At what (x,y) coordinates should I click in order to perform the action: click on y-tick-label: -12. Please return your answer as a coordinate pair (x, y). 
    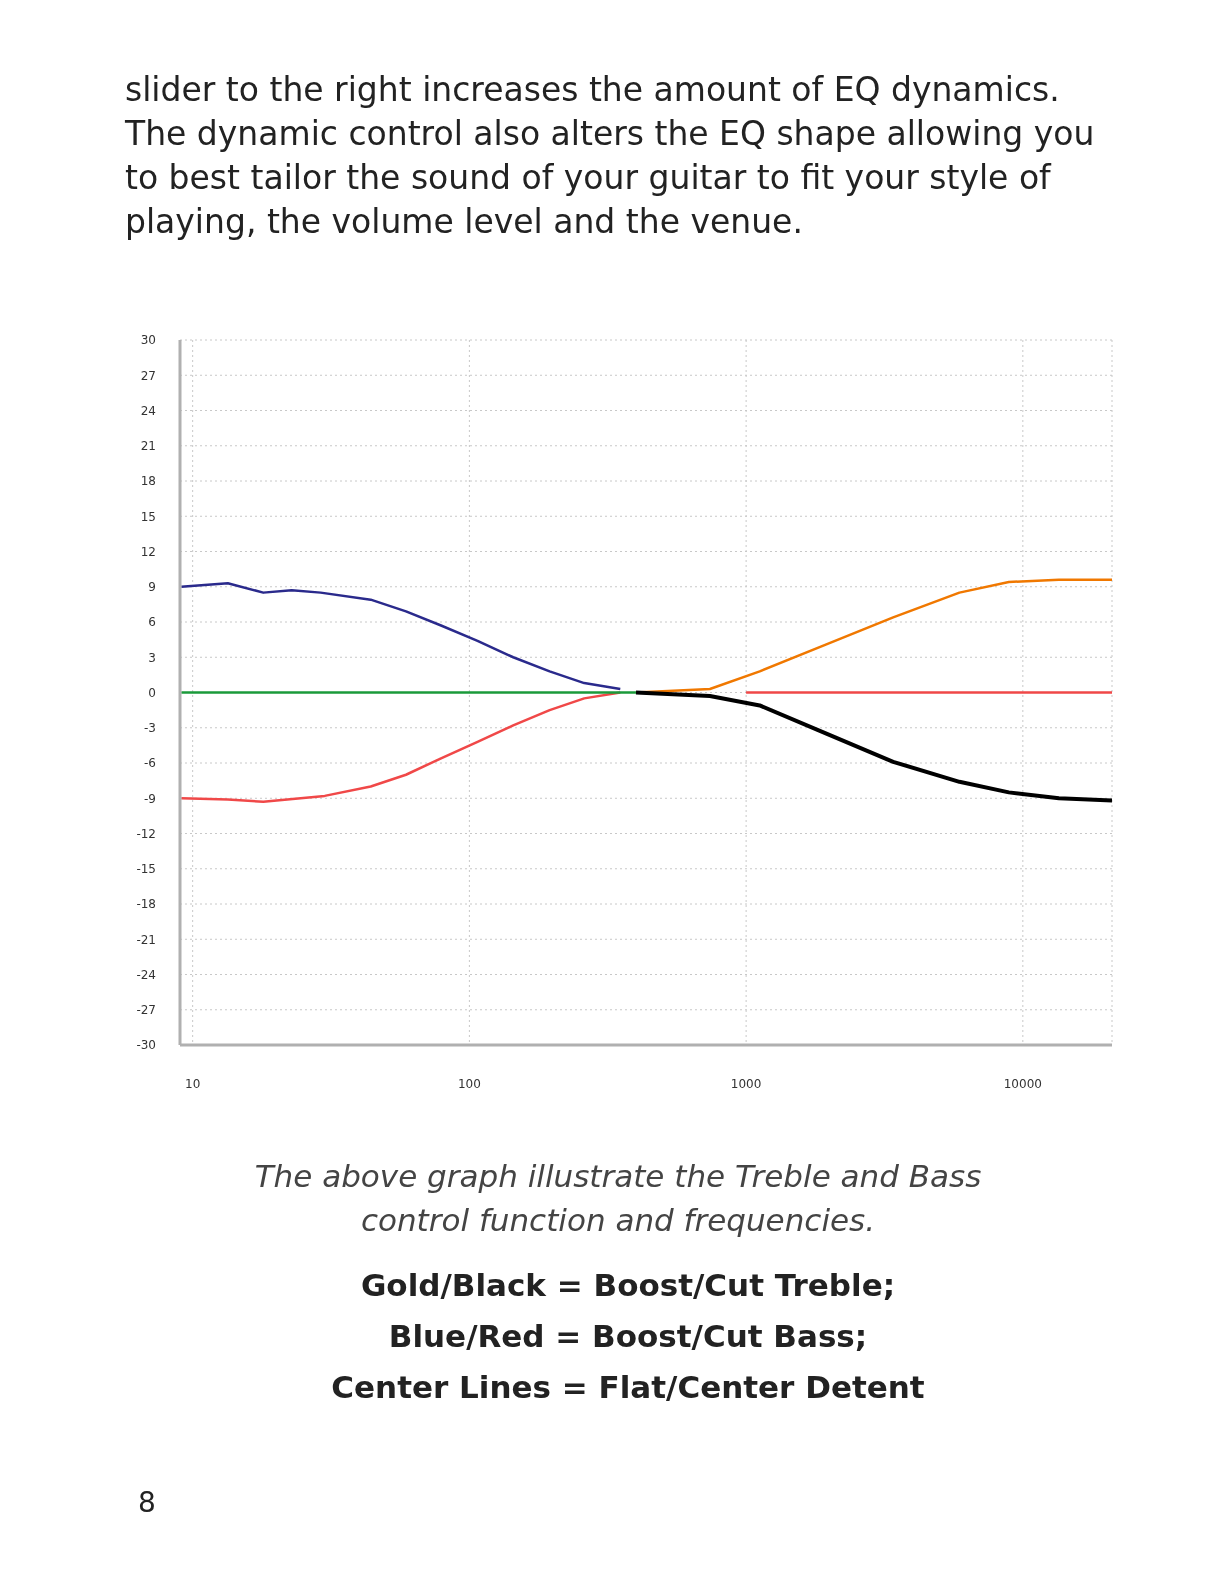
    Looking at the image, I should click on (146, 833).